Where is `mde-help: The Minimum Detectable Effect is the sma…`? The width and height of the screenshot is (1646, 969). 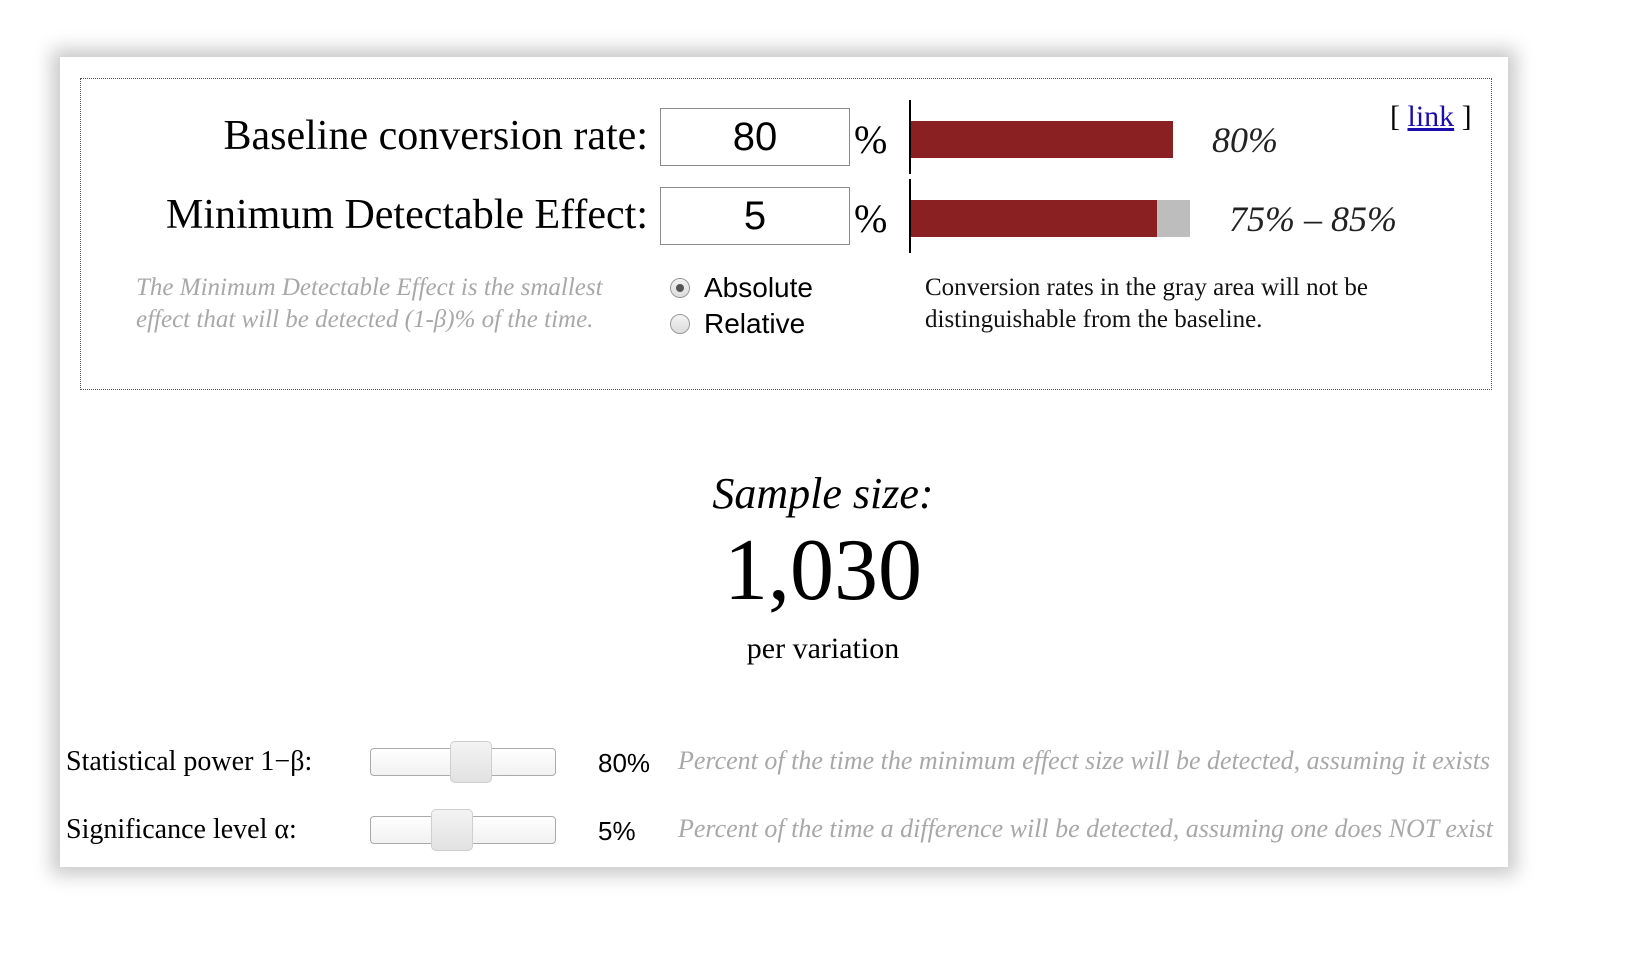 mde-help: The Minimum Detectable Effect is the sma… is located at coordinates (369, 304).